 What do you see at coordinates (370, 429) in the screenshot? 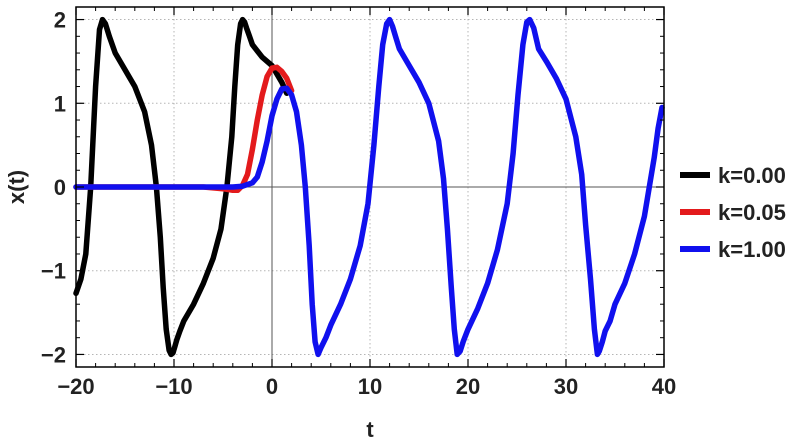
I see `x-axis-label: t` at bounding box center [370, 429].